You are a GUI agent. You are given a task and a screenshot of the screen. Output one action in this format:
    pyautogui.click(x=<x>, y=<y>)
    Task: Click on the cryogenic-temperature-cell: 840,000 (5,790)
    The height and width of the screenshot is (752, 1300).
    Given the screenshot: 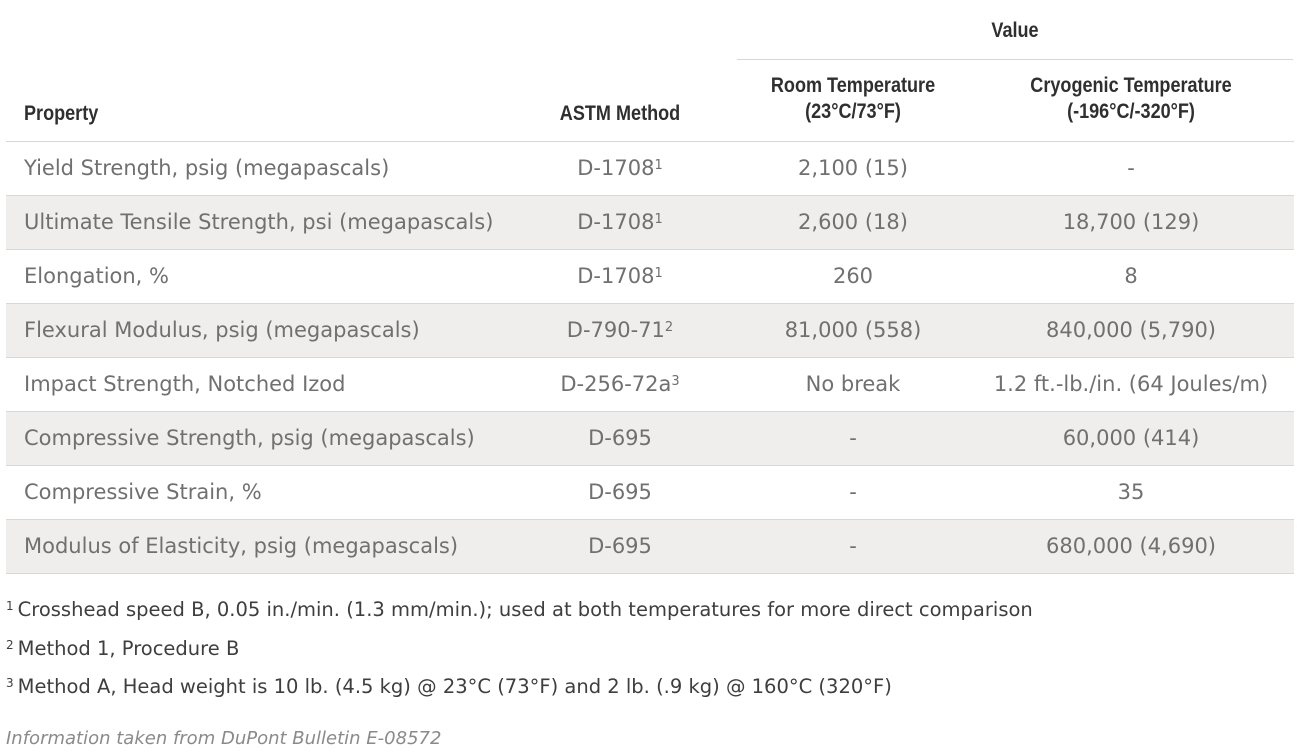 What is the action you would take?
    pyautogui.click(x=1131, y=330)
    